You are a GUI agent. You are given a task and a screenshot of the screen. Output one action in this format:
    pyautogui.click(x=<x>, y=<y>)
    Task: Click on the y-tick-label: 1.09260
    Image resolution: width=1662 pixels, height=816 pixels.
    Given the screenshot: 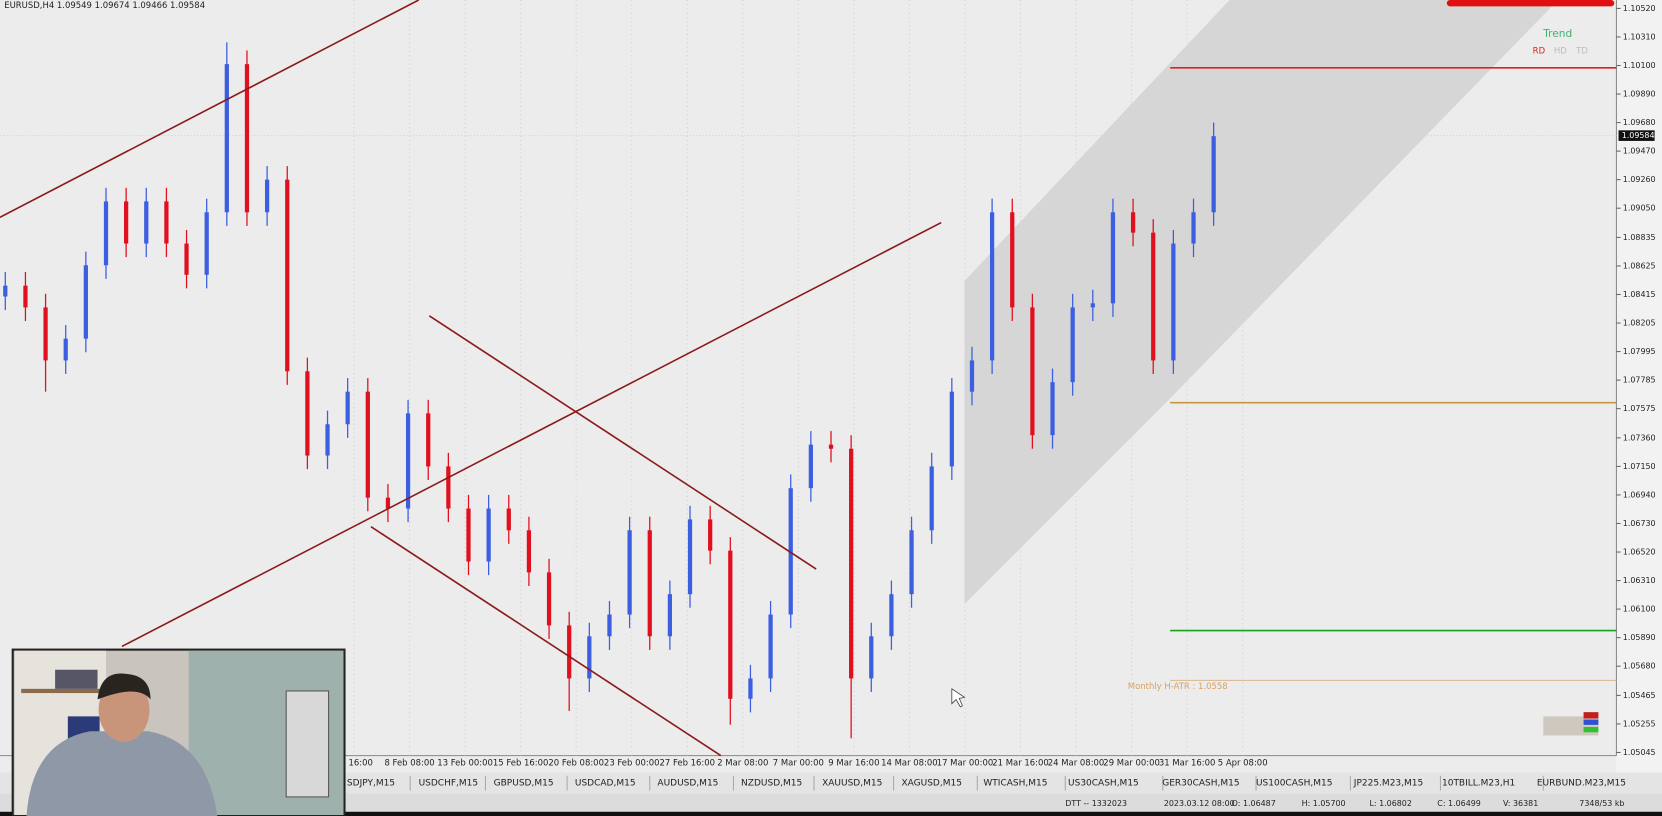 What is the action you would take?
    pyautogui.click(x=1639, y=179)
    